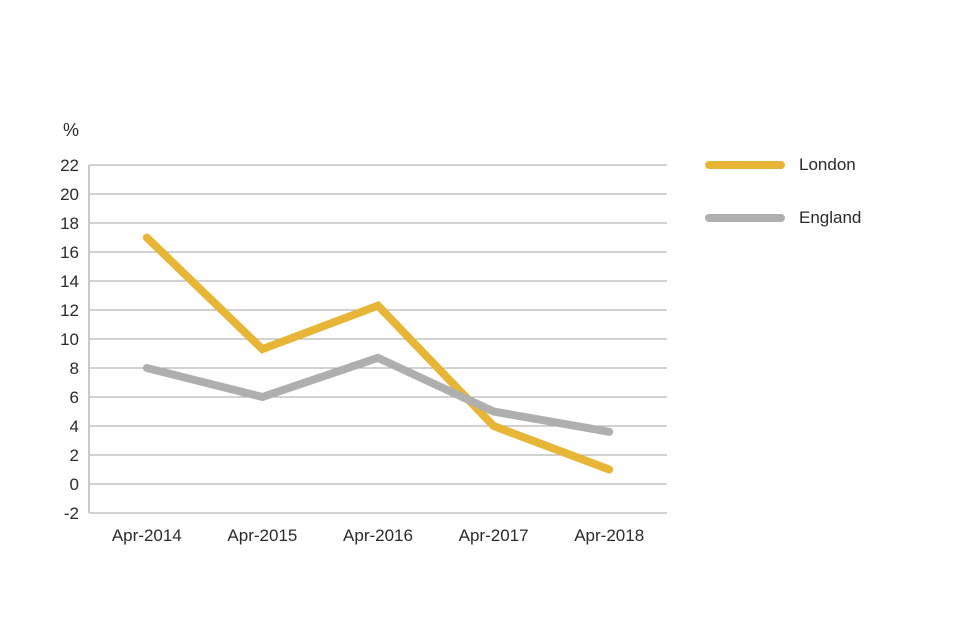 Image resolution: width=960 pixels, height=640 pixels. What do you see at coordinates (147, 535) in the screenshot?
I see `x-tick-label: Apr-2014` at bounding box center [147, 535].